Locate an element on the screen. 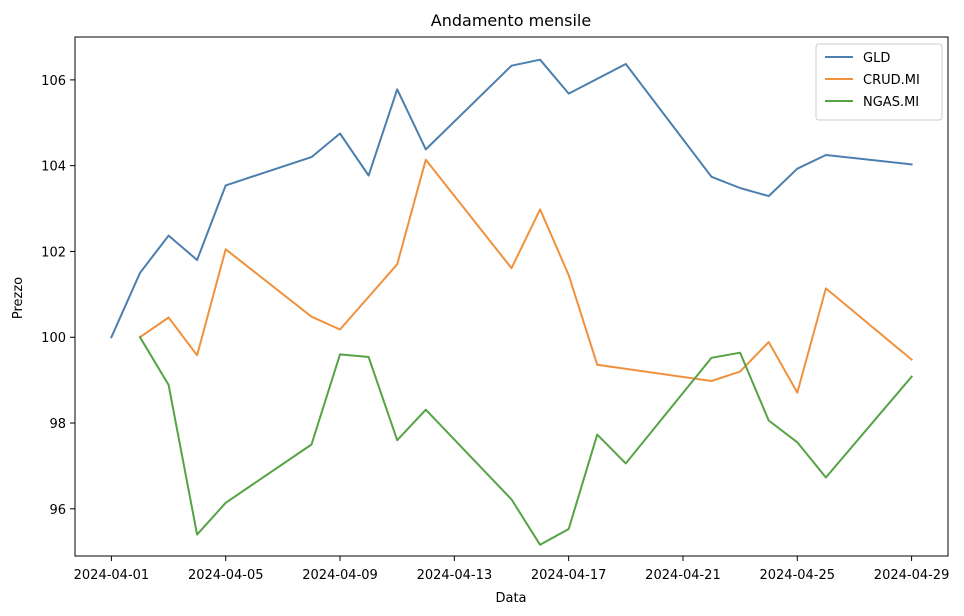 The image size is (964, 616). legend-label: NGAS.MI is located at coordinates (891, 102).